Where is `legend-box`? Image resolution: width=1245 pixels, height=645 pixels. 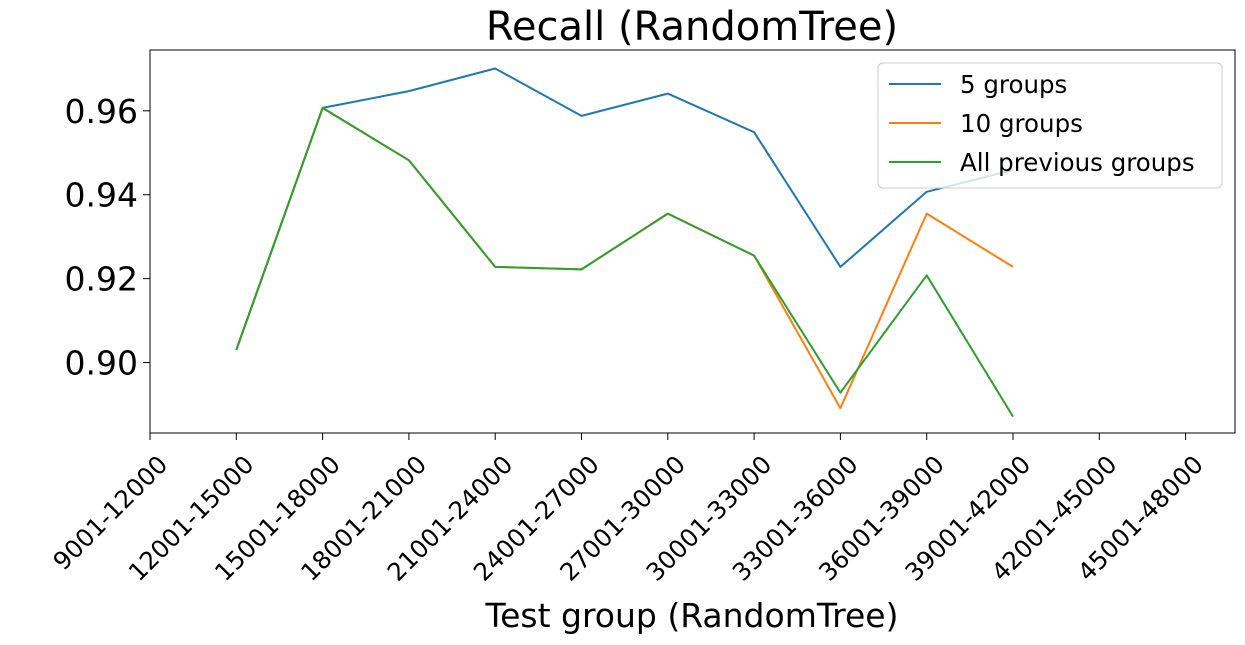
legend-box is located at coordinates (1050, 125).